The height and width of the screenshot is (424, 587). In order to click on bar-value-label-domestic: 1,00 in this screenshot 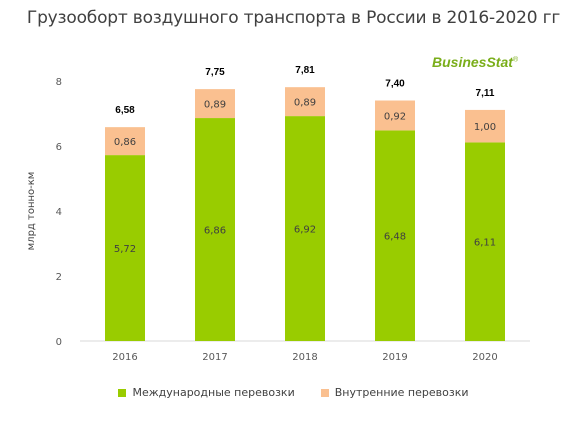, I will do `click(485, 127)`.